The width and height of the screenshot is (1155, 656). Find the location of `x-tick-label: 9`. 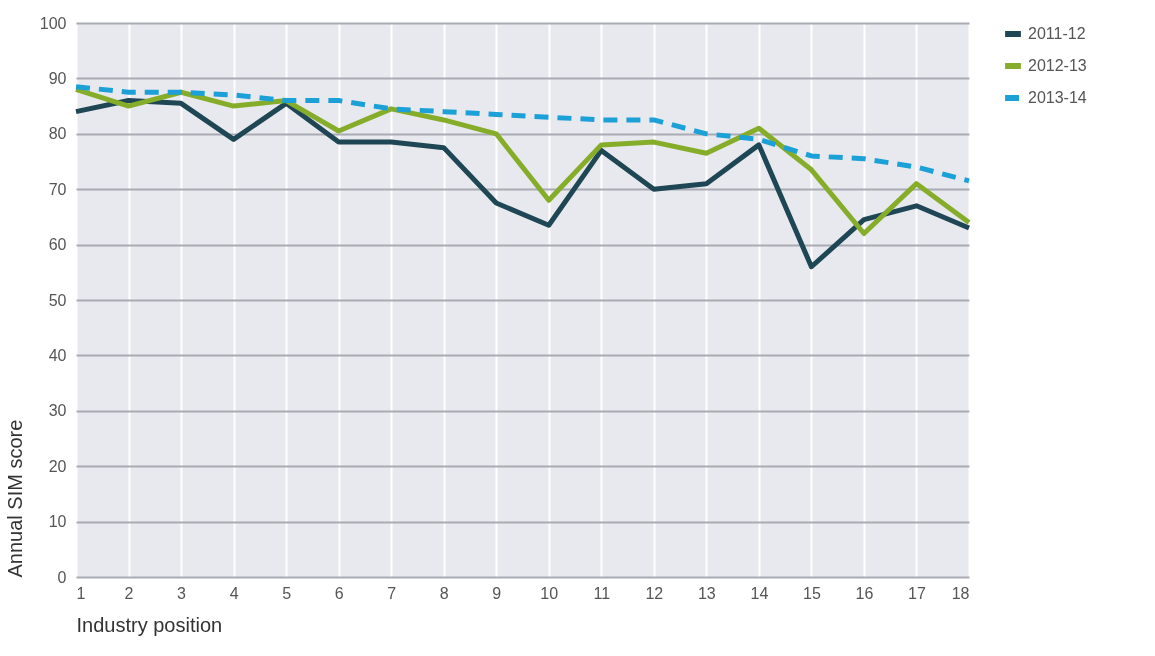

x-tick-label: 9 is located at coordinates (497, 593).